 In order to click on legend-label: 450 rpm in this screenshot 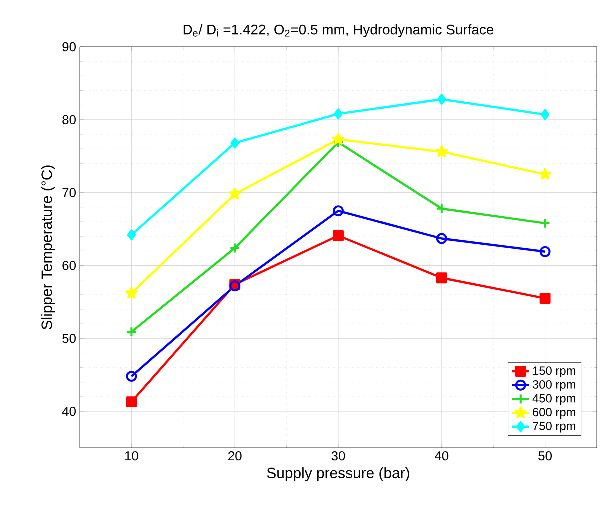, I will do `click(554, 400)`.